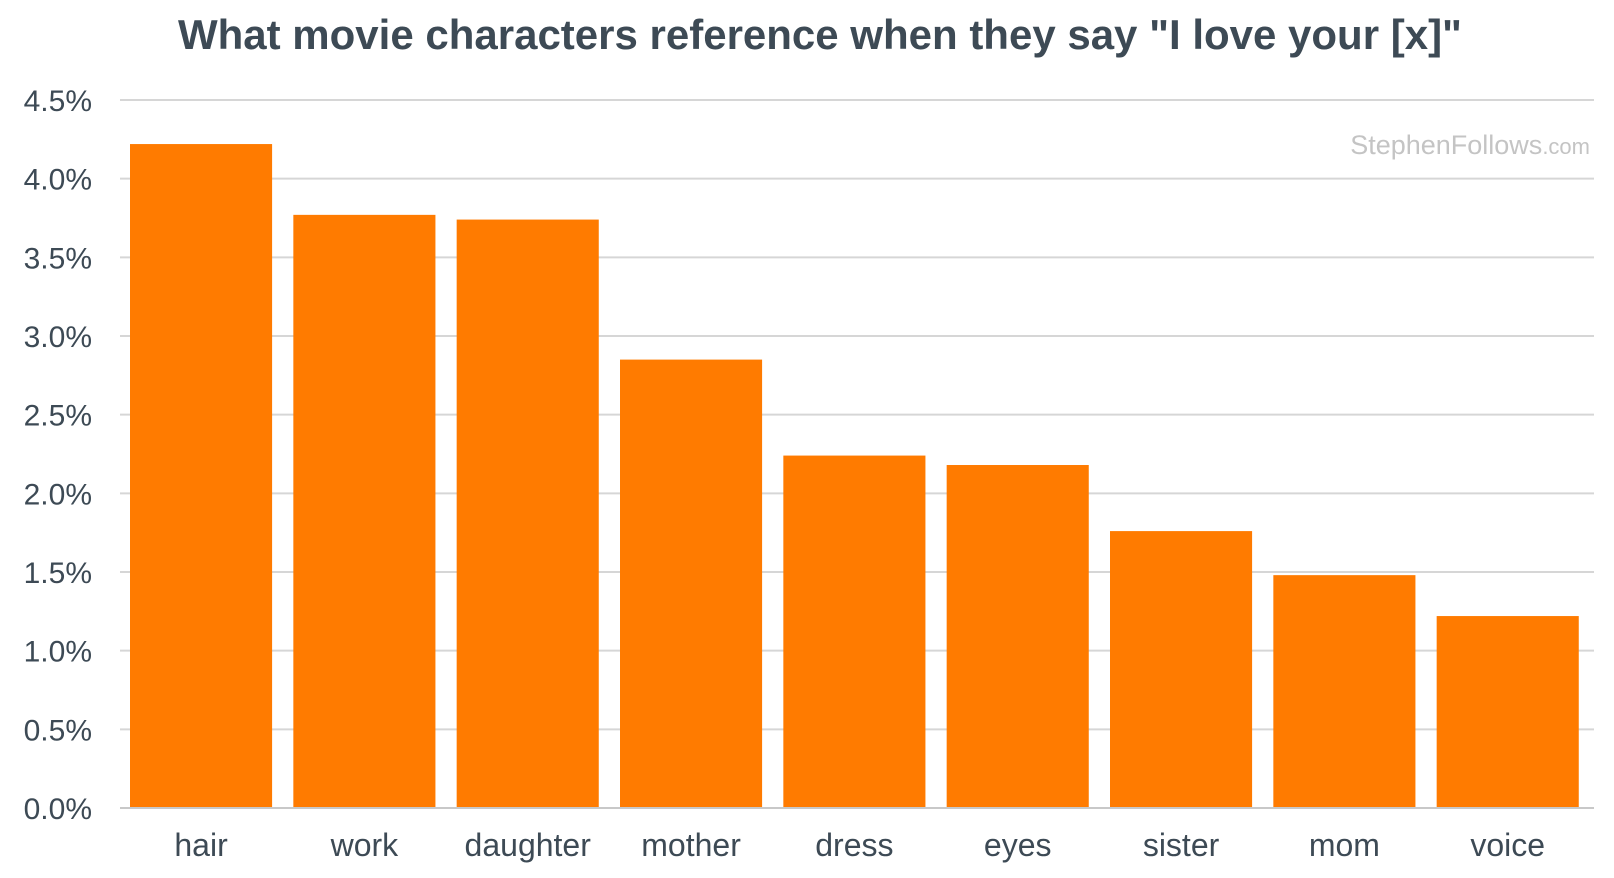 This screenshot has height=878, width=1614. What do you see at coordinates (364, 511) in the screenshot?
I see `bar-work` at bounding box center [364, 511].